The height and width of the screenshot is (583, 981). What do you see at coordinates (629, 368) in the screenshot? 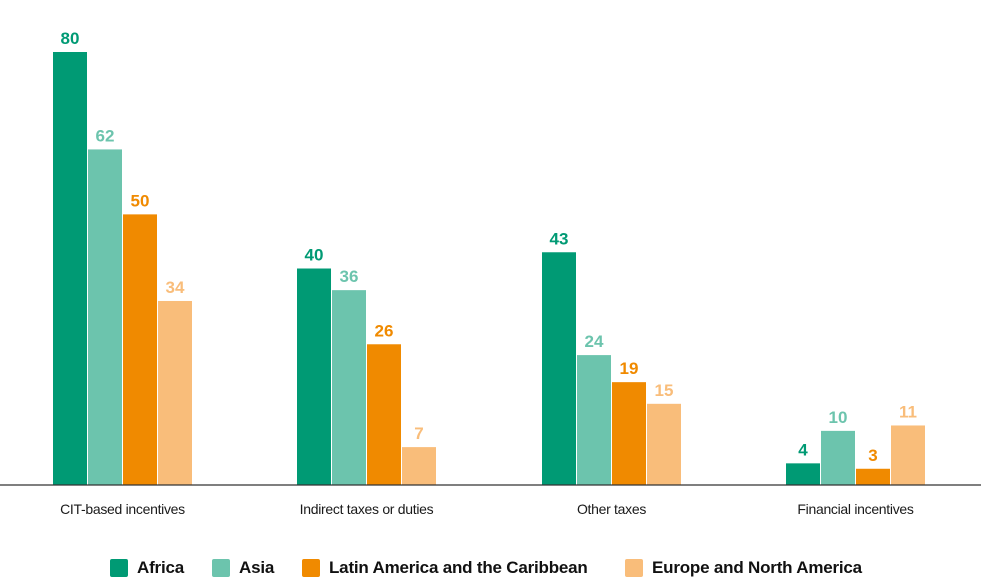
I see `value-label-2-2: 19` at bounding box center [629, 368].